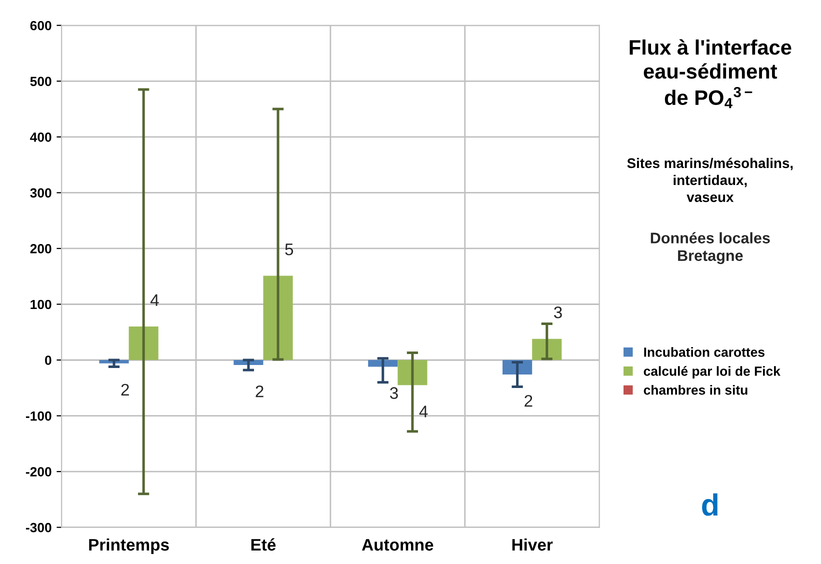 The image size is (821, 564). Describe the element at coordinates (39, 471) in the screenshot. I see `y-tick-label: -200` at that location.